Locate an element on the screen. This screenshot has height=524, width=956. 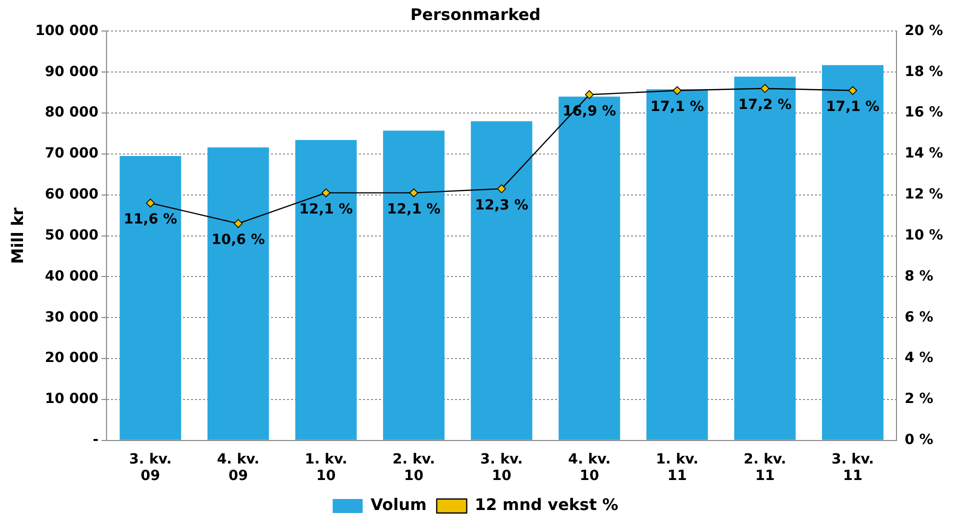
y-tick-label: 30 000 is located at coordinates (71, 317).